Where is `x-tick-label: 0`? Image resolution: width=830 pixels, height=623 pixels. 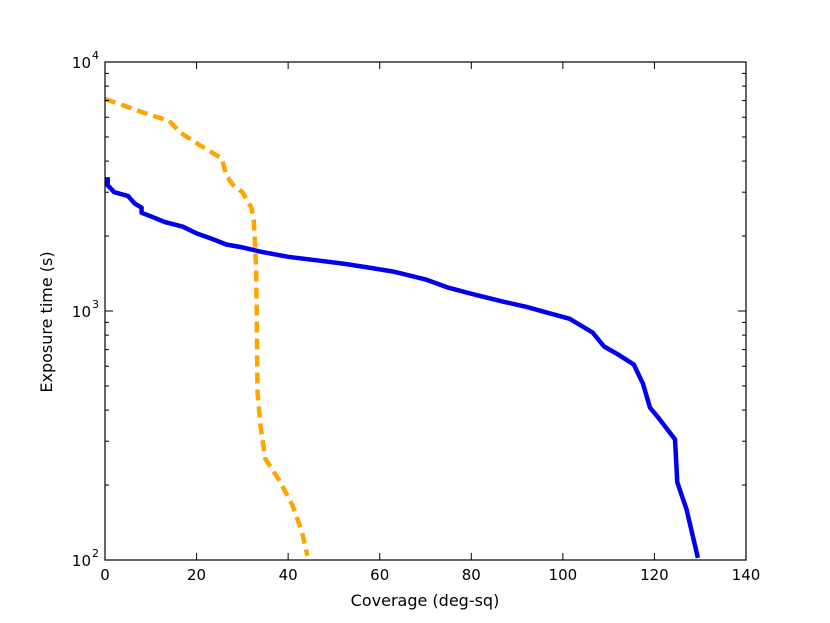
x-tick-label: 0 is located at coordinates (105, 575).